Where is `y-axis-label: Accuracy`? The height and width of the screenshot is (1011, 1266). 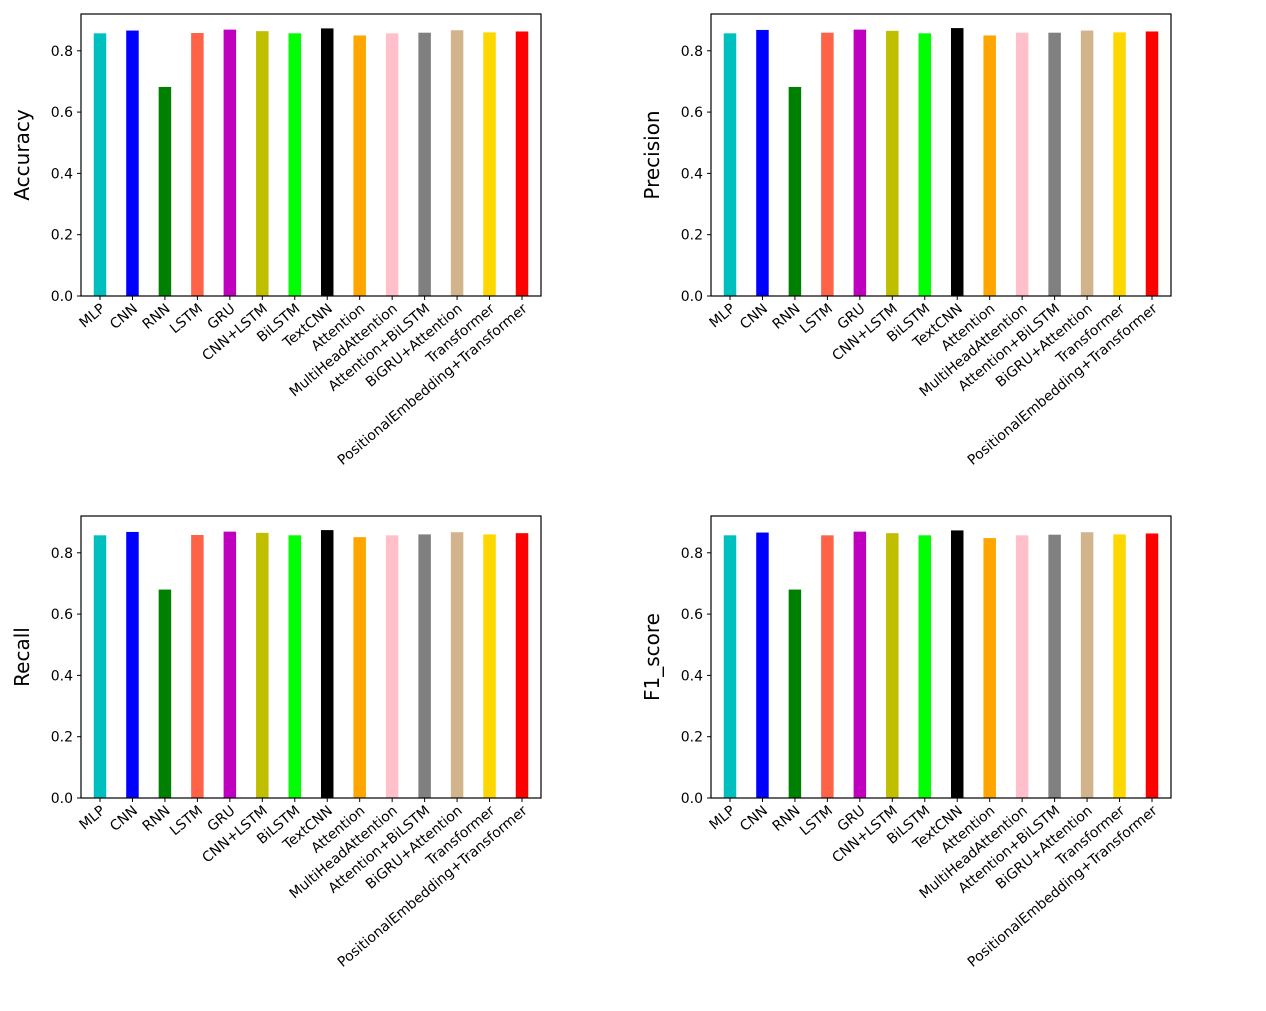
y-axis-label: Accuracy is located at coordinates (22, 154).